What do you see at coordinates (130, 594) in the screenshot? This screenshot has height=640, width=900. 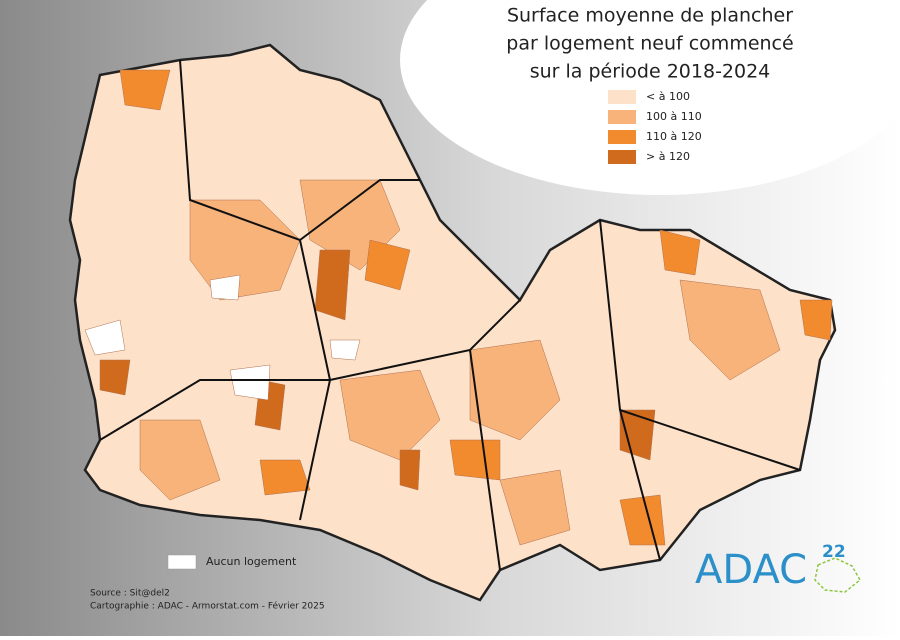 I see `source: Source : Sit@del2` at bounding box center [130, 594].